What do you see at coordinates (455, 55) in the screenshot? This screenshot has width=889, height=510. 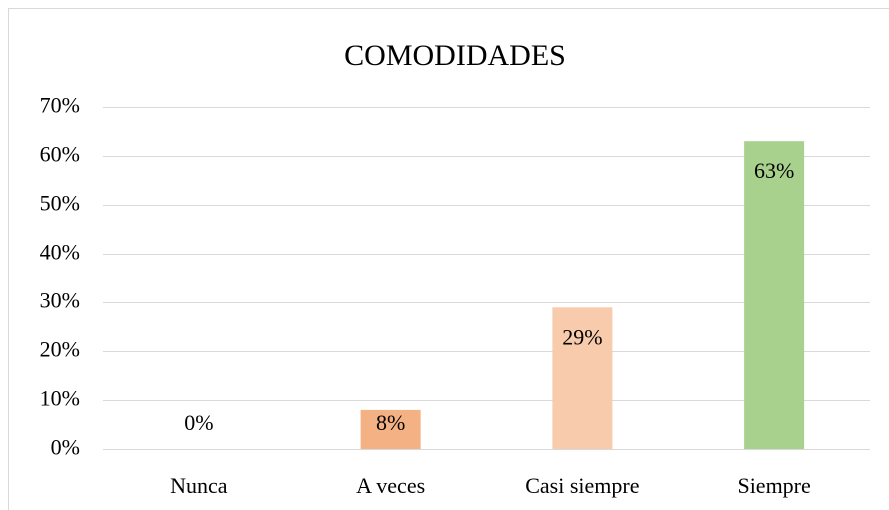 I see `chart-title: COMODIDADES` at bounding box center [455, 55].